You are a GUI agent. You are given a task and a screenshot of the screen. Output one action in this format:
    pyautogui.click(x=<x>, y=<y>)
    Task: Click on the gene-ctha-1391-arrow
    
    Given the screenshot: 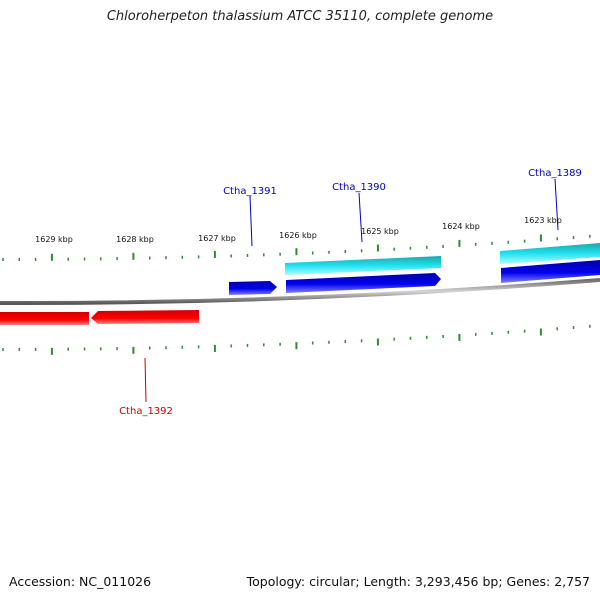 What is the action you would take?
    pyautogui.click(x=253, y=288)
    